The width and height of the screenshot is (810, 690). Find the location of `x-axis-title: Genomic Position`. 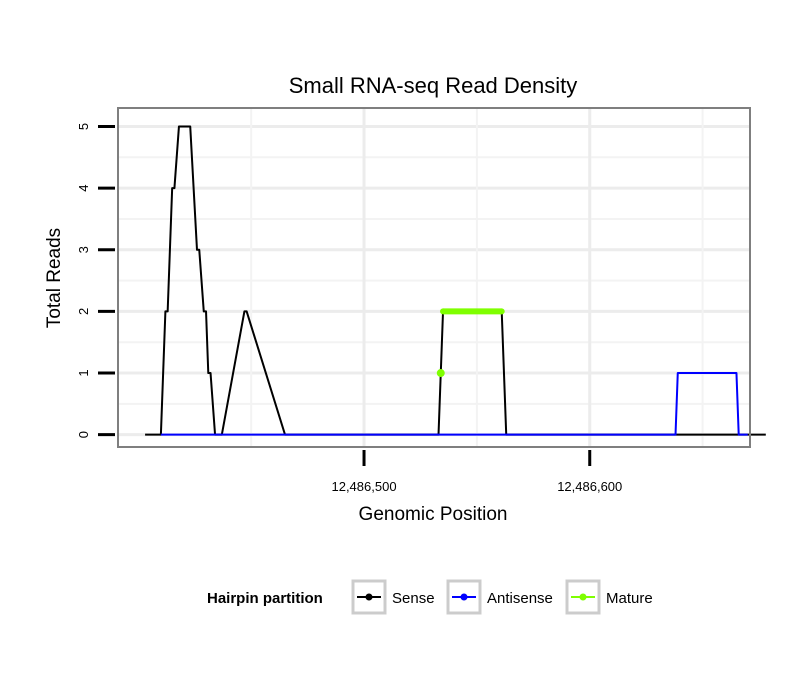

x-axis-title: Genomic Position is located at coordinates (433, 514).